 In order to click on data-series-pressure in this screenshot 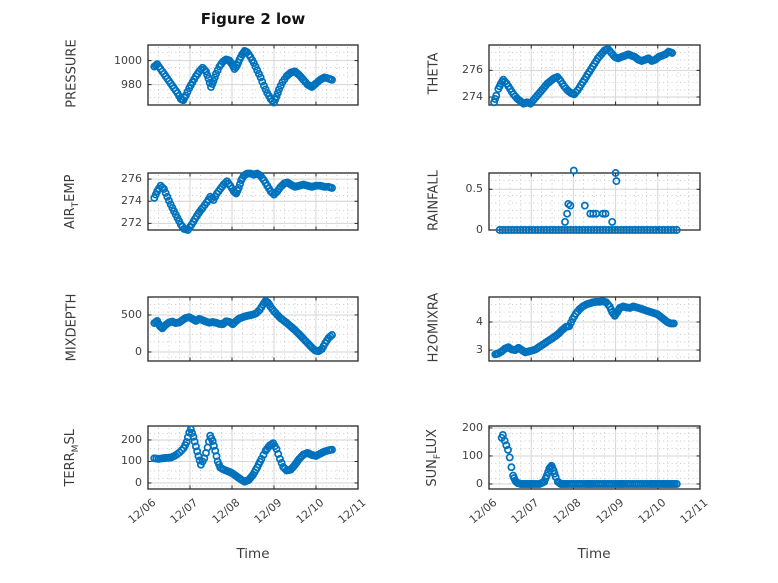, I will do `click(243, 77)`.